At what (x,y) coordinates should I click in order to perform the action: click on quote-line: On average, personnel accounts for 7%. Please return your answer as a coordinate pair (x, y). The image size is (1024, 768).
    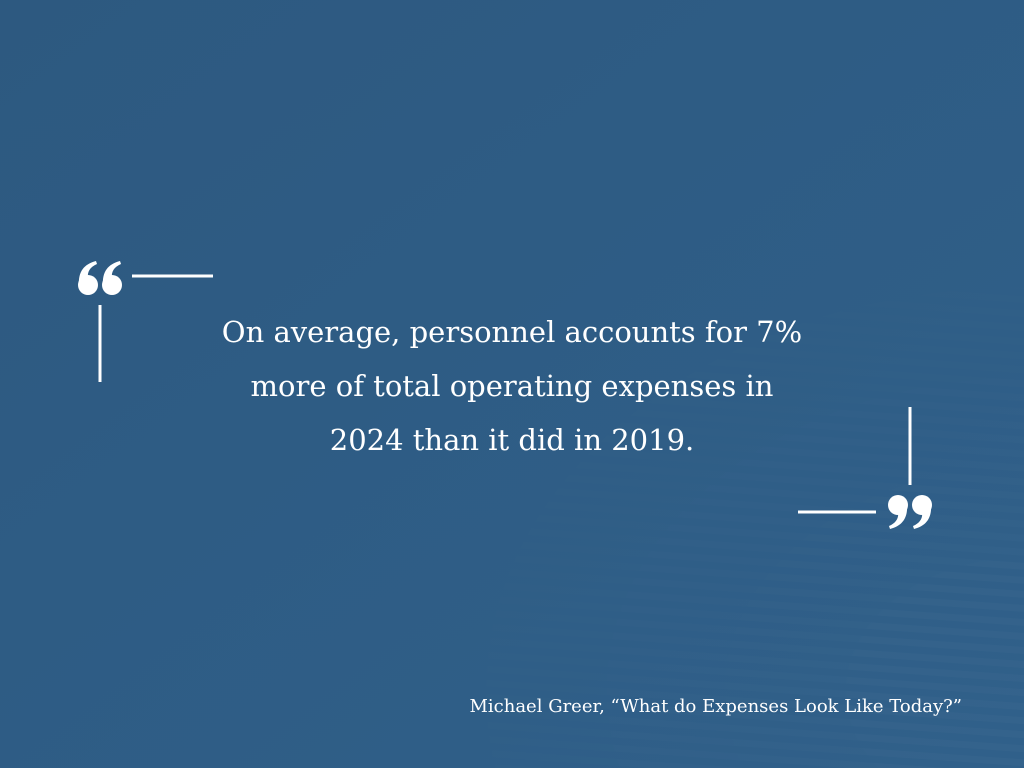
    Looking at the image, I should click on (512, 332).